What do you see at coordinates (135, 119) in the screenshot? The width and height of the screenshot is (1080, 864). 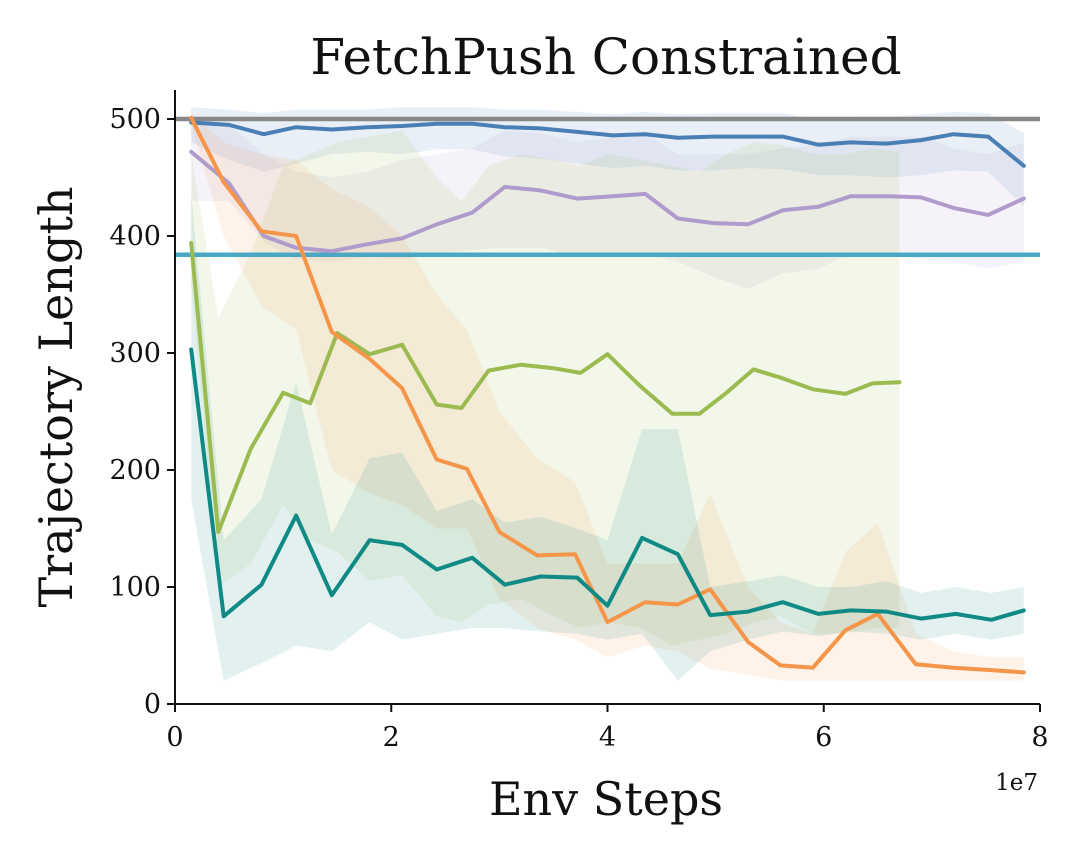 I see `y-tick-label: 500` at bounding box center [135, 119].